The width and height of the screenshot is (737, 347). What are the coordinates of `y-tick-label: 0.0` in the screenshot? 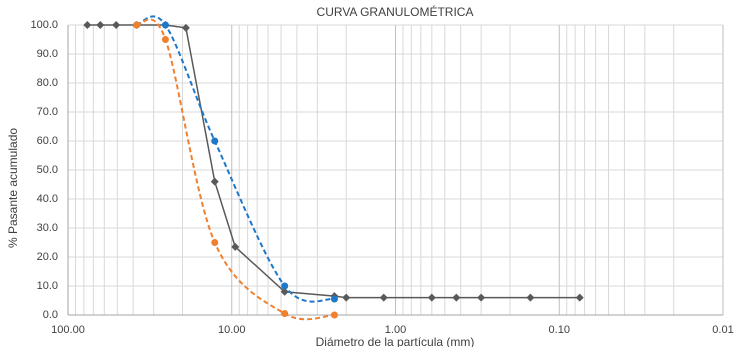 It's located at (50, 315).